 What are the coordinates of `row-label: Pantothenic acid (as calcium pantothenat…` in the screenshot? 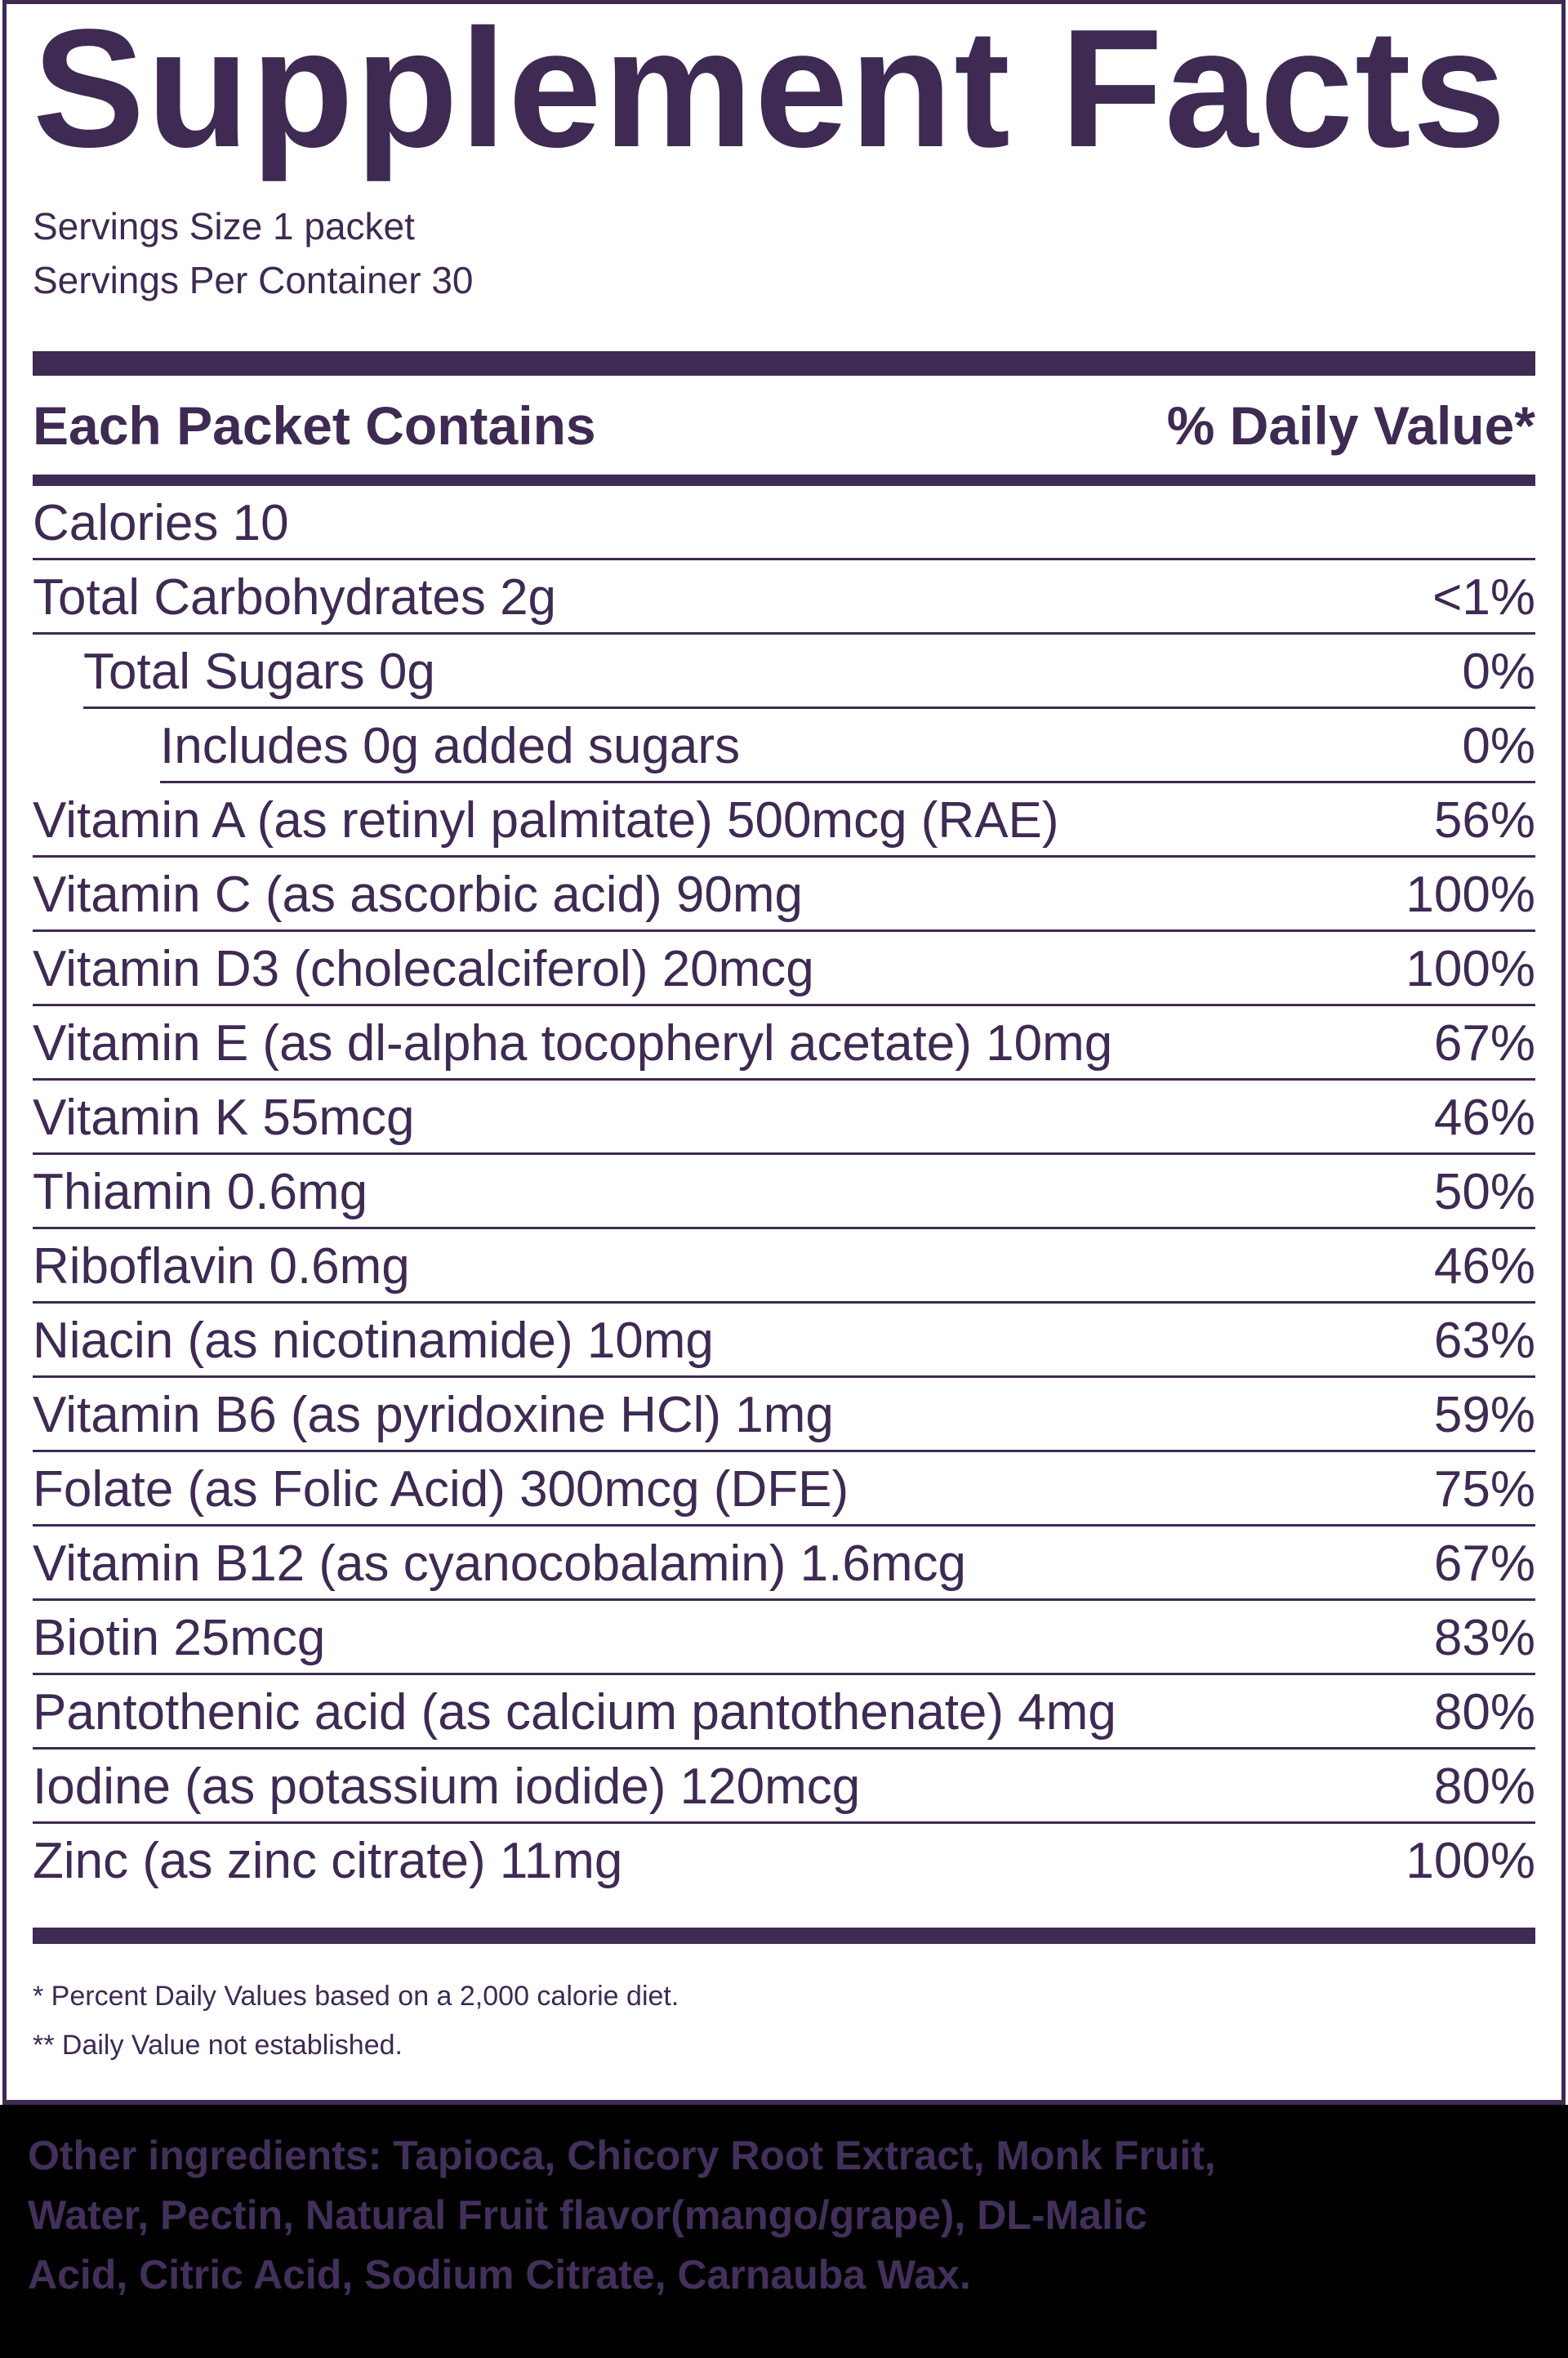 It's located at (574, 1712).